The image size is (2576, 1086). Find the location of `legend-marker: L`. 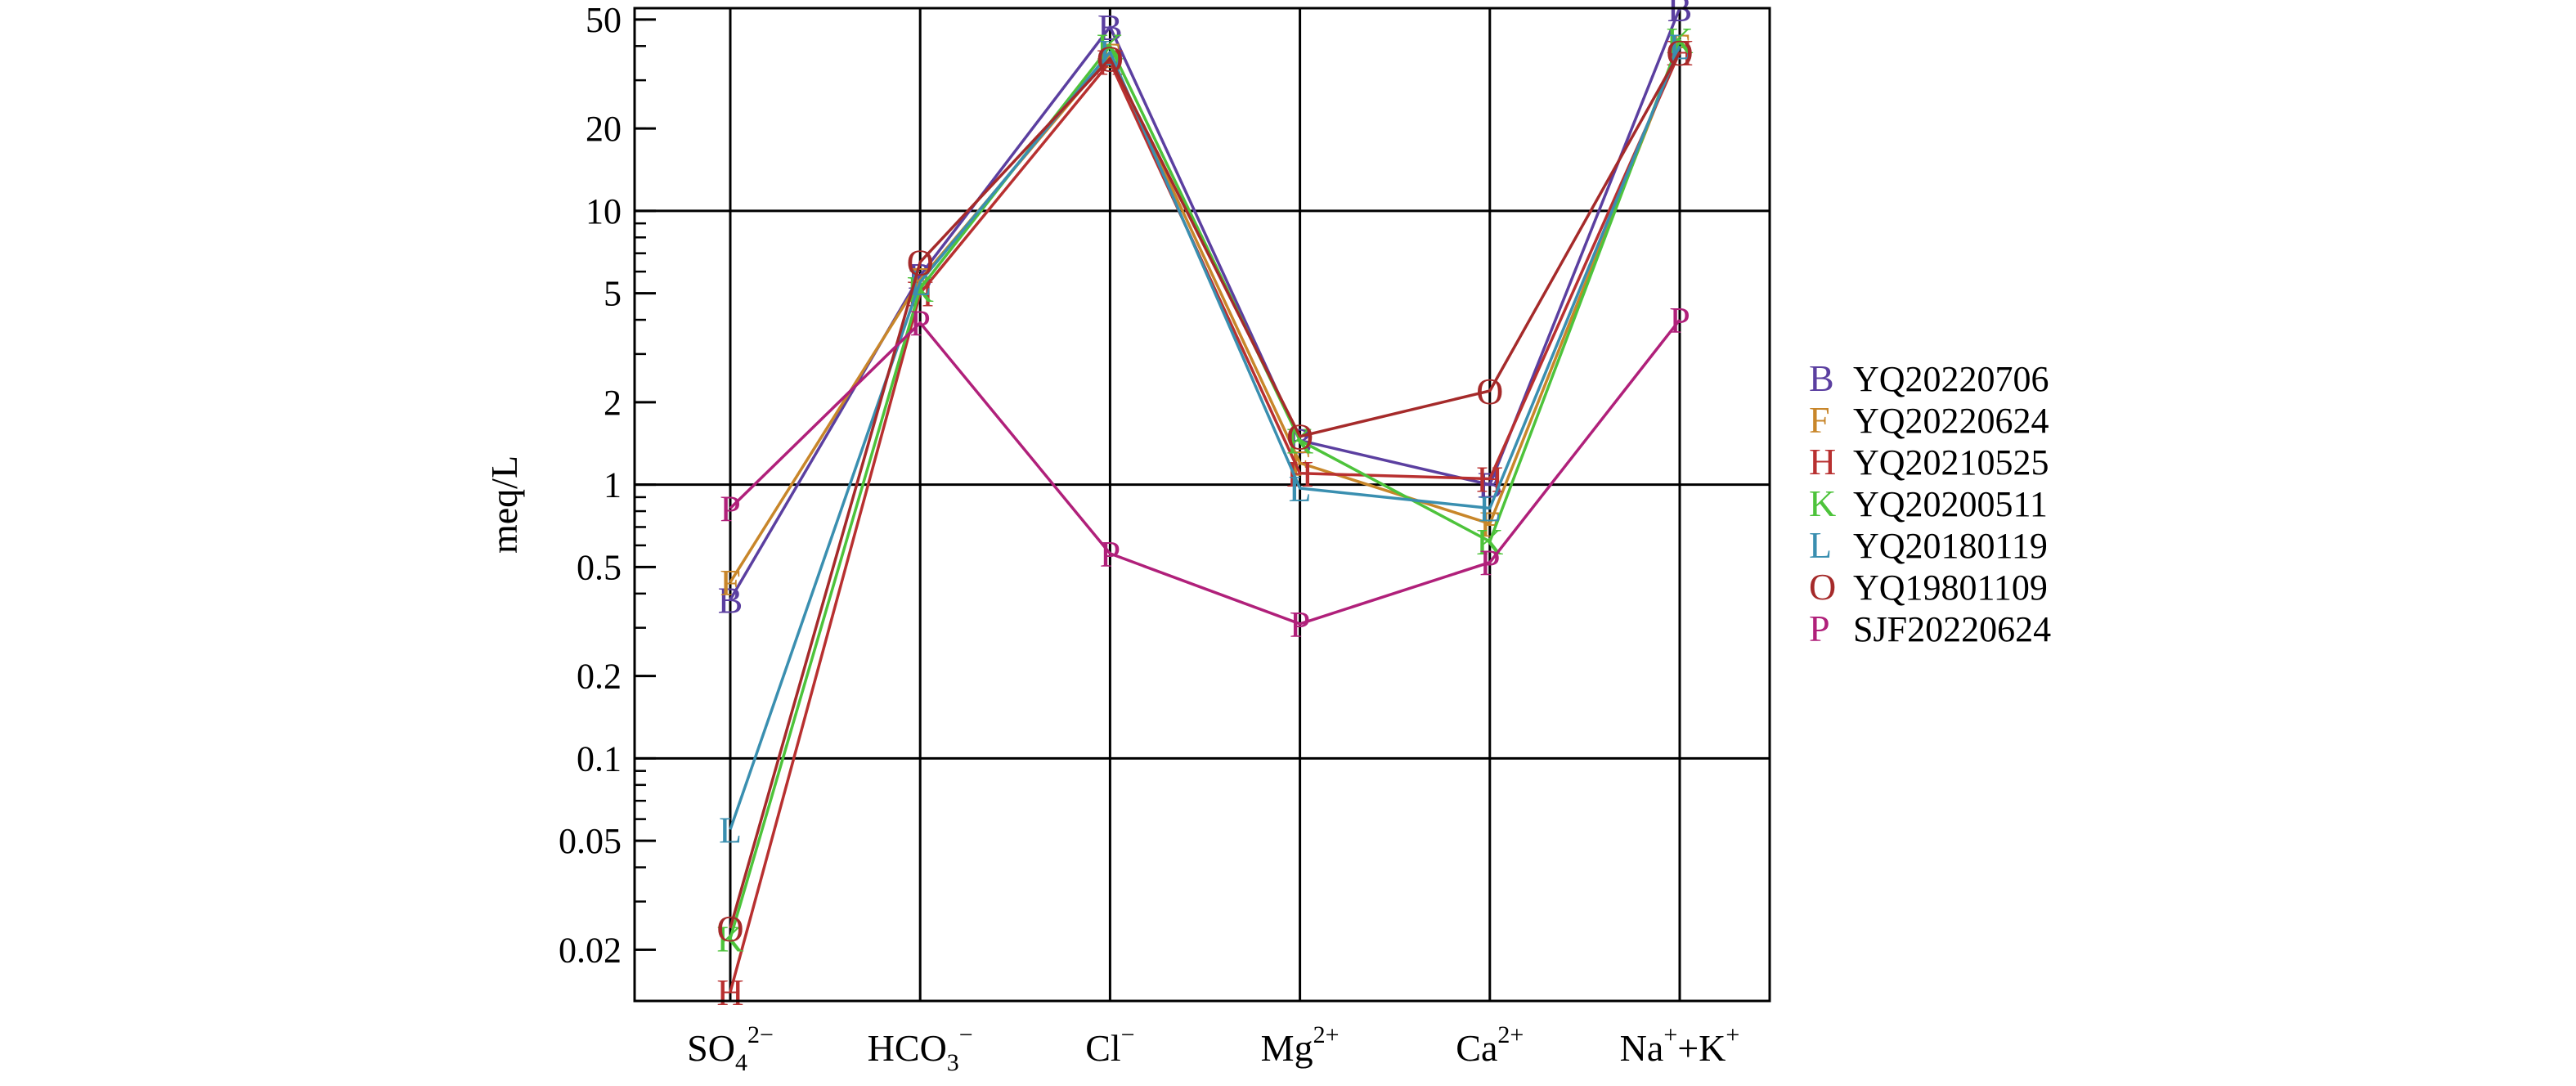

legend-marker: L is located at coordinates (1821, 545).